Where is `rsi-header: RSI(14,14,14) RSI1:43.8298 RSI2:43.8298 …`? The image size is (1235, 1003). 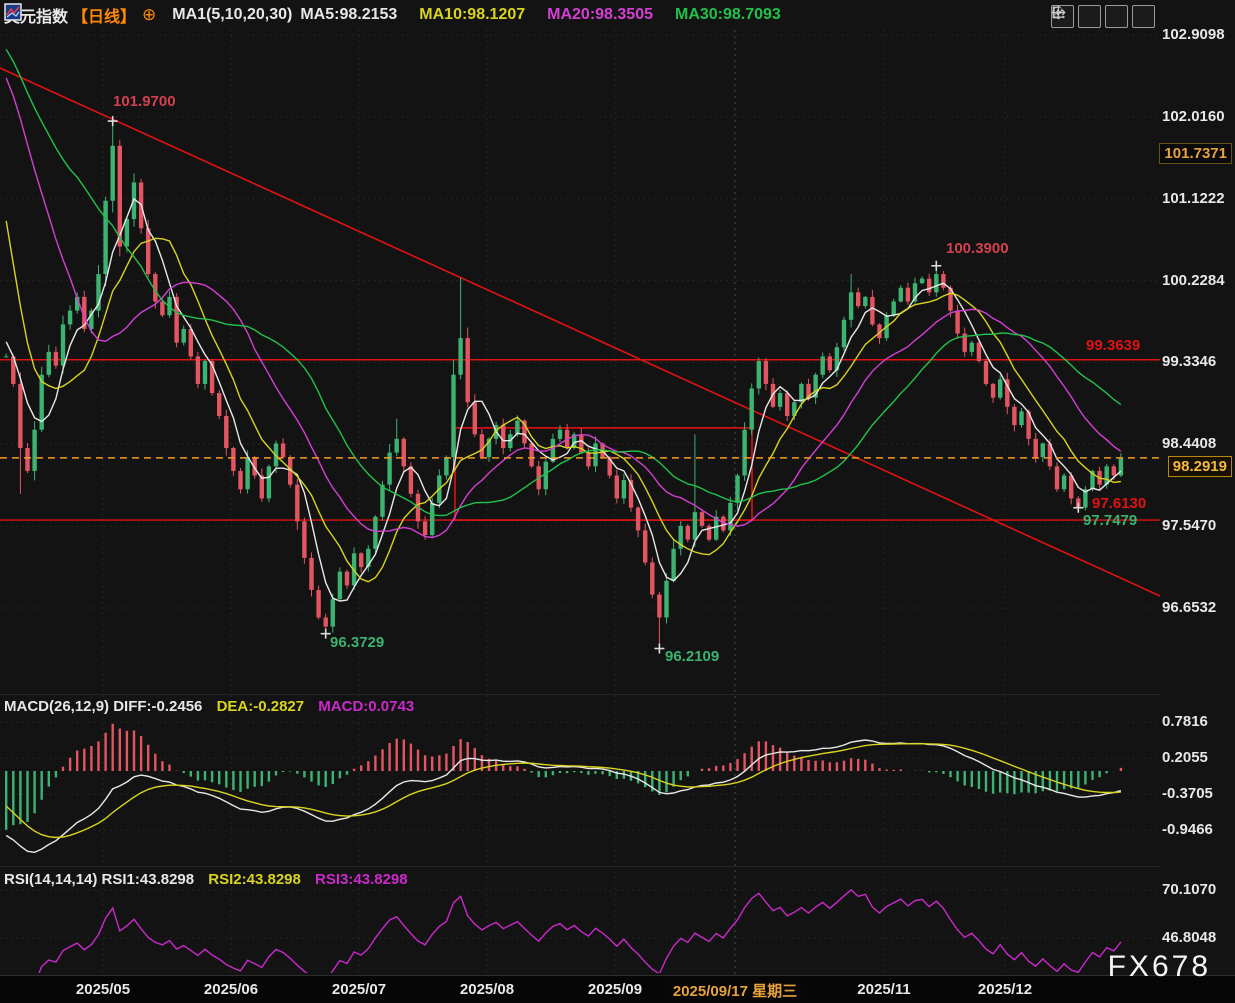 rsi-header: RSI(14,14,14) RSI1:43.8298 RSI2:43.8298 … is located at coordinates (206, 880).